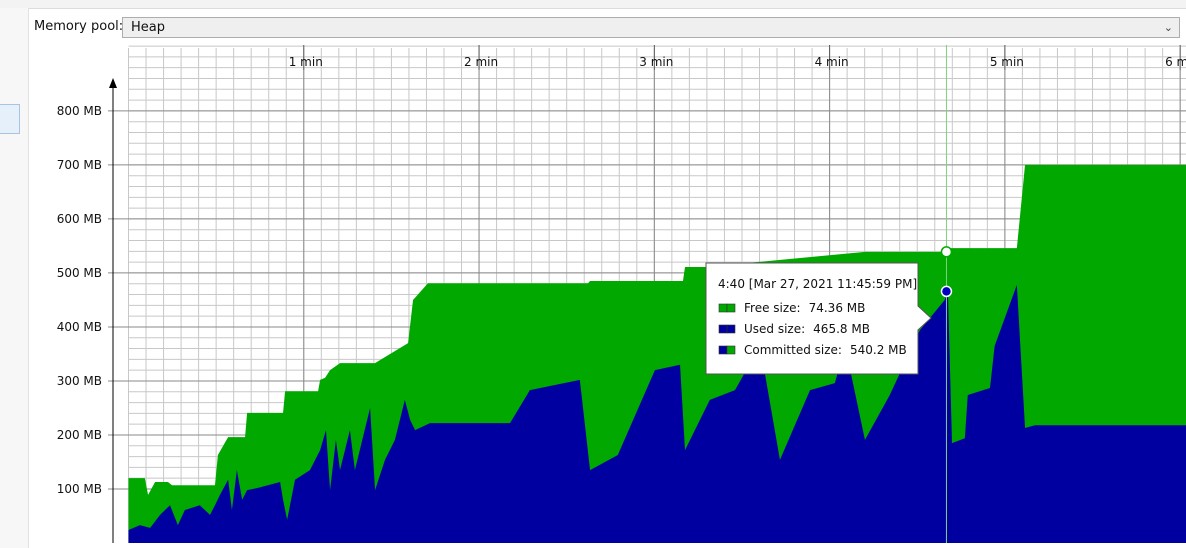  I want to click on tooltip-box, so click(818, 318).